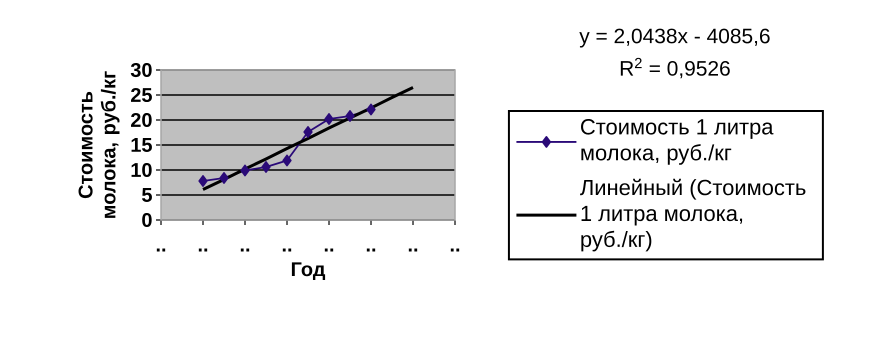 The height and width of the screenshot is (339, 892). I want to click on y-tick-label: 25, so click(141, 95).